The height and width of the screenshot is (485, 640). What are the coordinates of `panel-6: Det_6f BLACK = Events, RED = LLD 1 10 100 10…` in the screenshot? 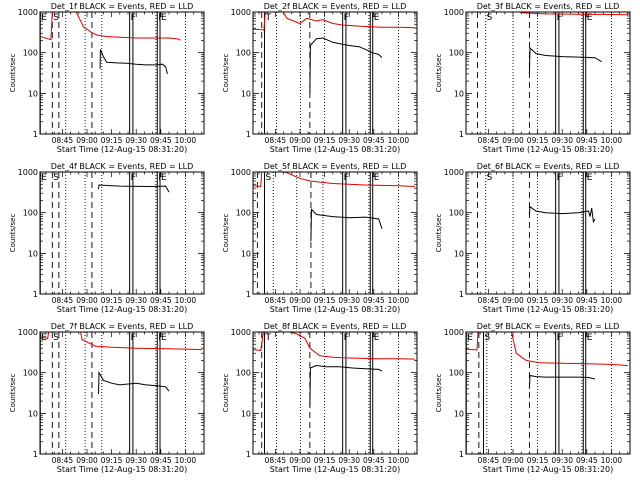 It's located at (533, 238).